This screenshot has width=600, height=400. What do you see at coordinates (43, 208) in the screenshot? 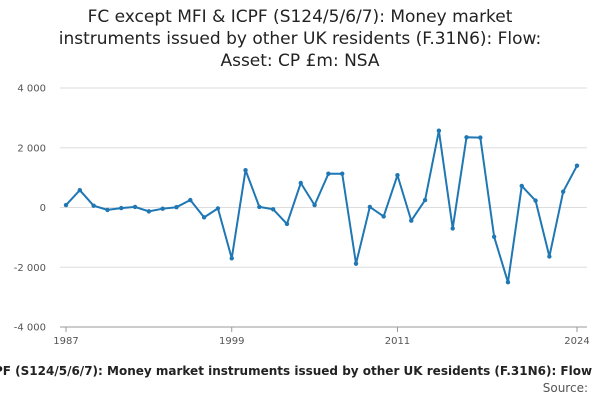
I see `y-tick-label: 0` at bounding box center [43, 208].